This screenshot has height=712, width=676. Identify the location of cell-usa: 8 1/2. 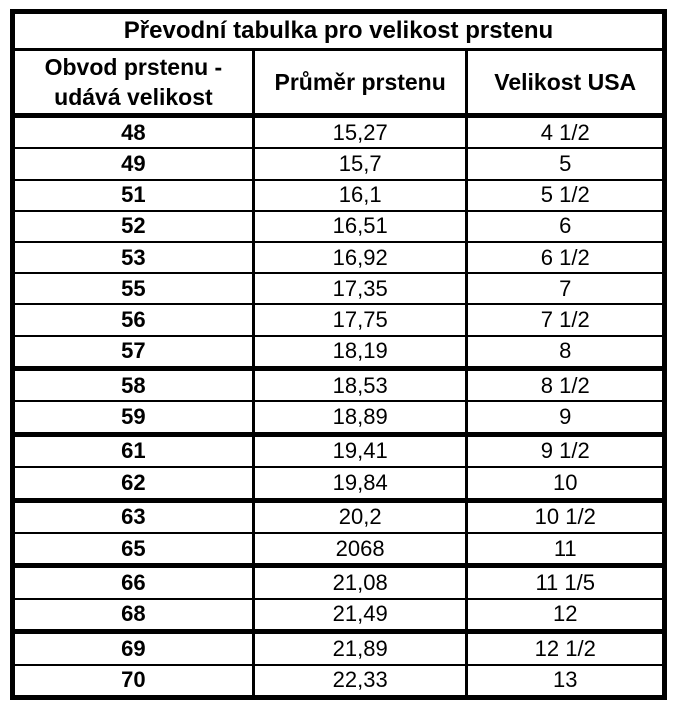
(565, 385).